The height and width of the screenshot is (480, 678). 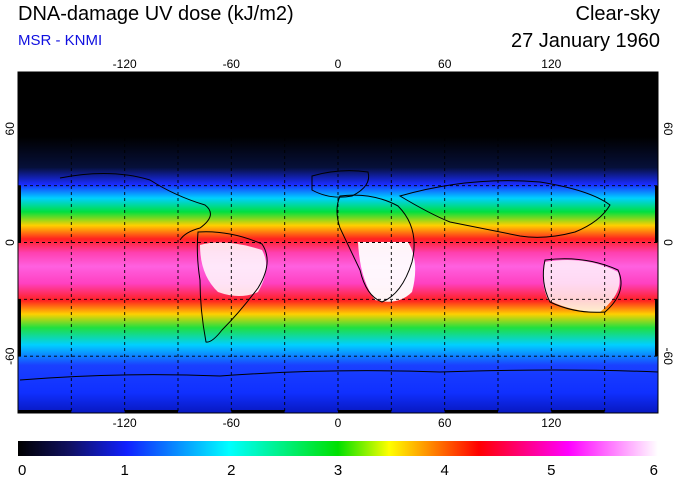 I want to click on lon-label-bottom: 120, so click(x=551, y=423).